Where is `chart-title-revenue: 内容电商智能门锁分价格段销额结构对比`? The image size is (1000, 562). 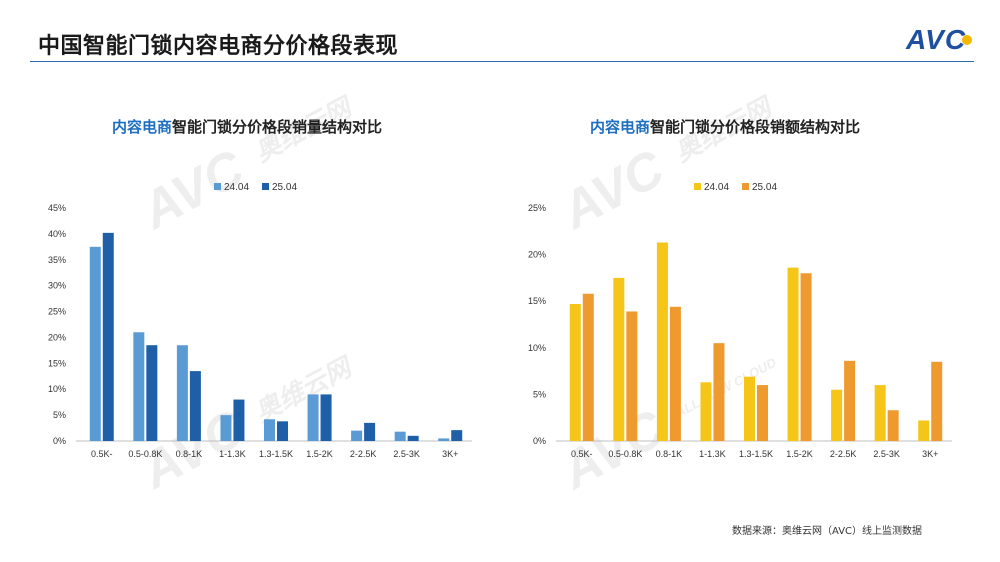 chart-title-revenue: 内容电商智能门锁分价格段销额结构对比 is located at coordinates (725, 126).